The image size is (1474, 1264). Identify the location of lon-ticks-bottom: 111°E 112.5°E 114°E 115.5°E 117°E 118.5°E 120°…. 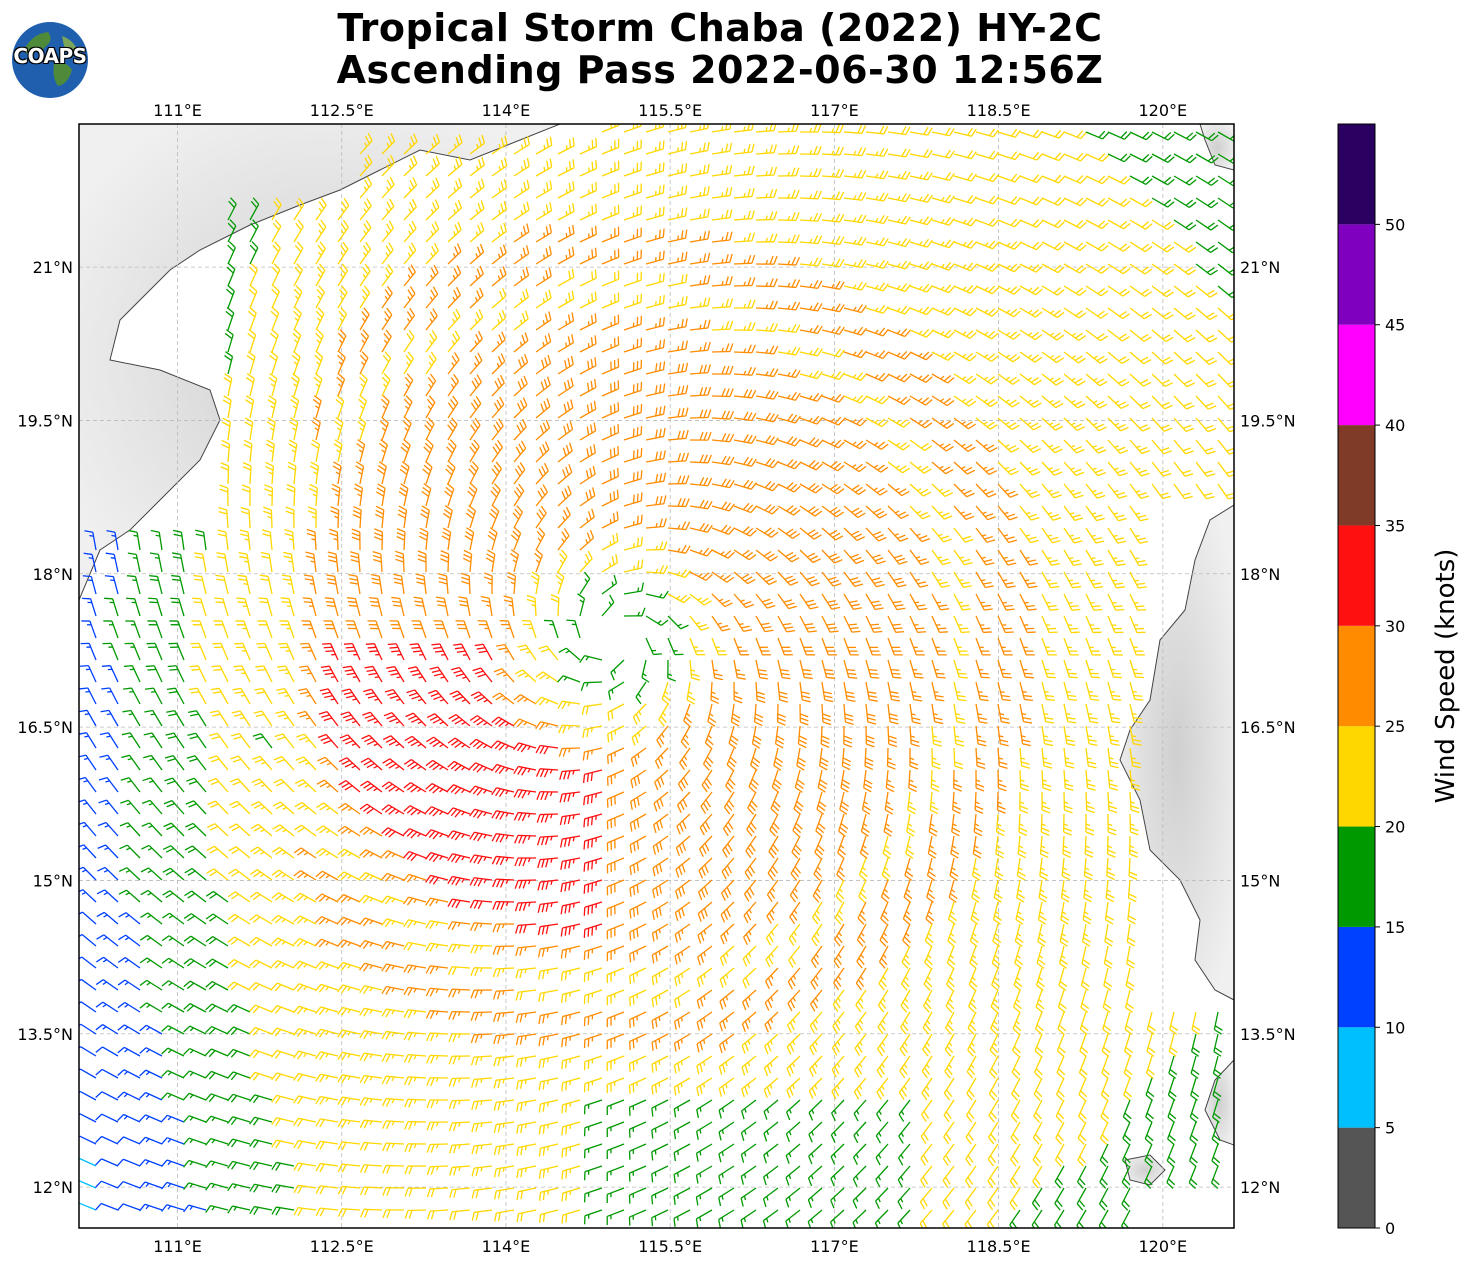
(670, 1246).